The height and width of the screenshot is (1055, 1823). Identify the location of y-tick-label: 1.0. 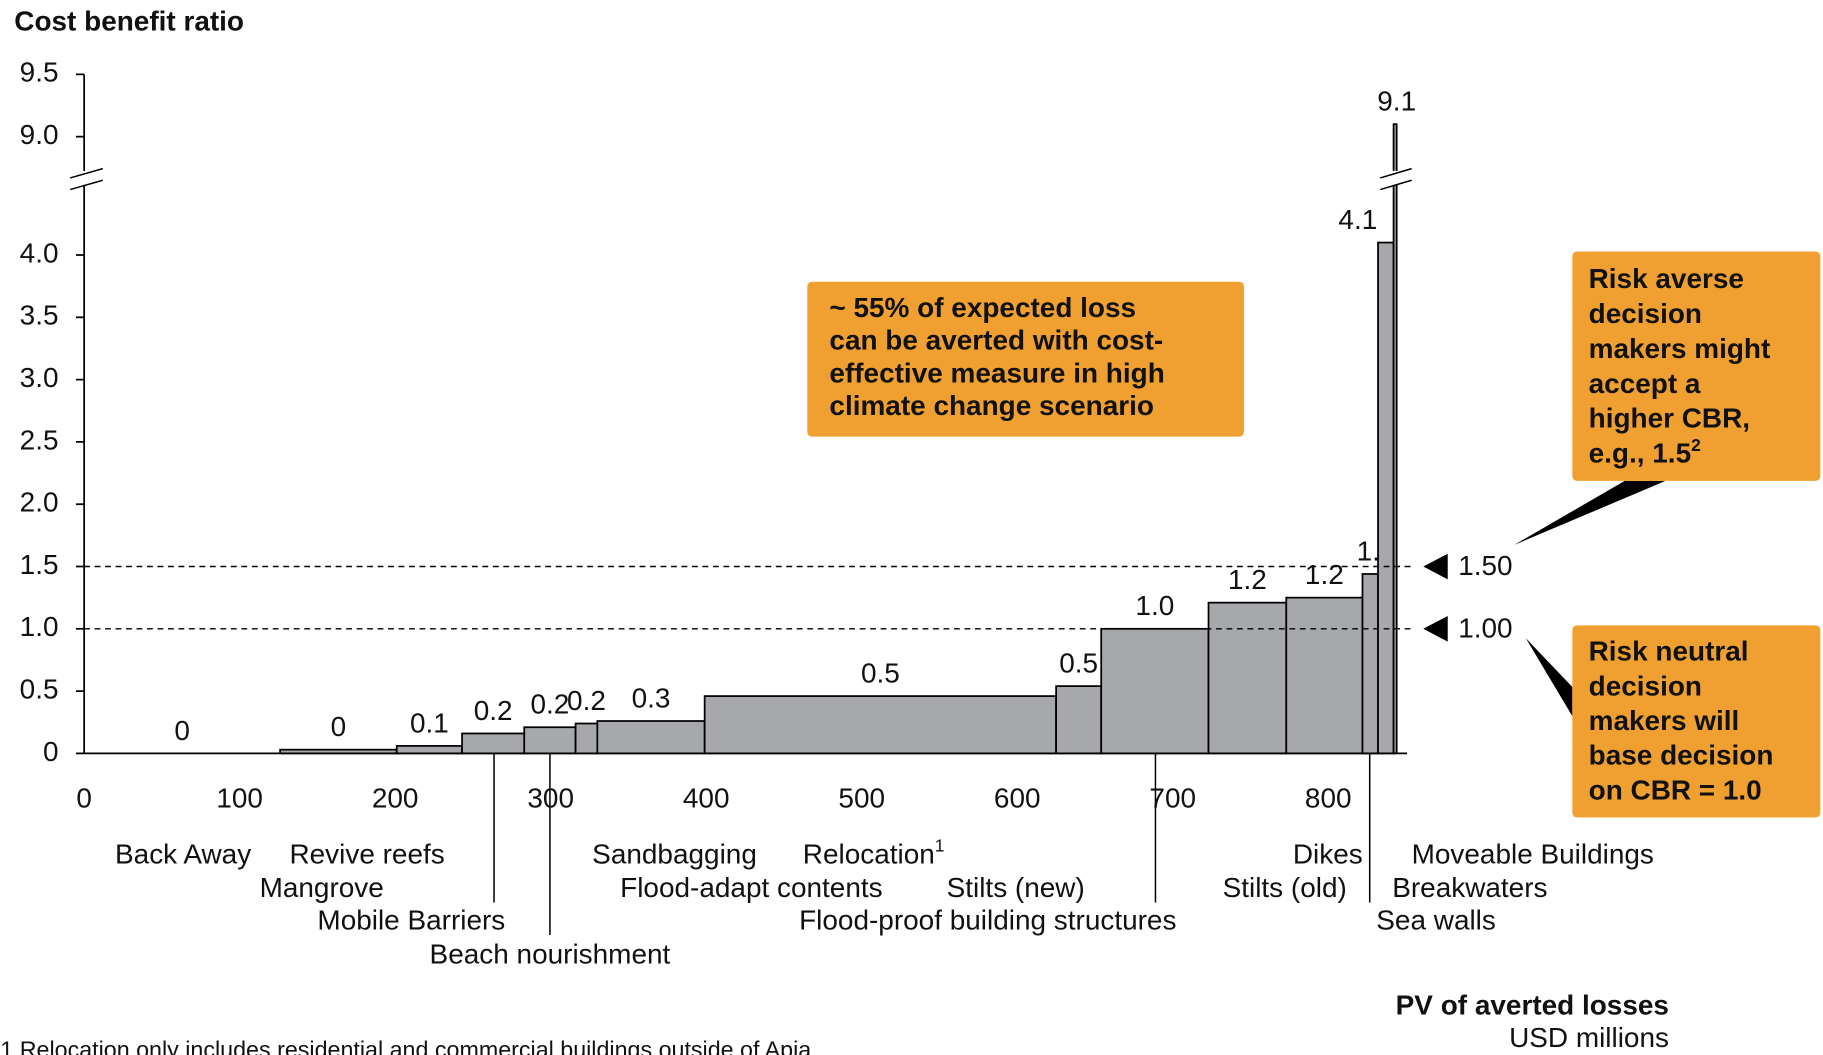
(39, 626).